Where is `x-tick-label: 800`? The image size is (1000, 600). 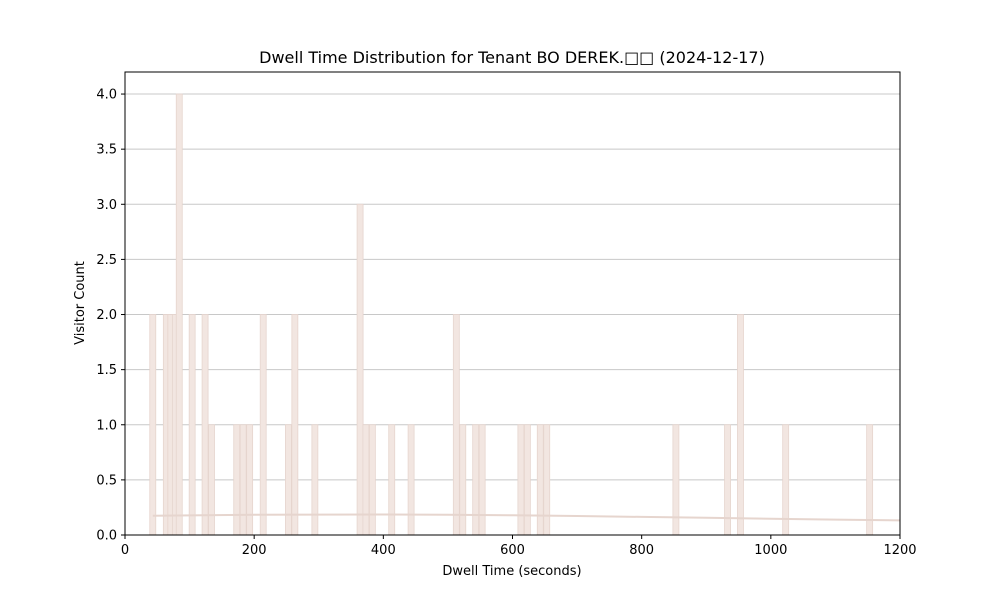
x-tick-label: 800 is located at coordinates (641, 550).